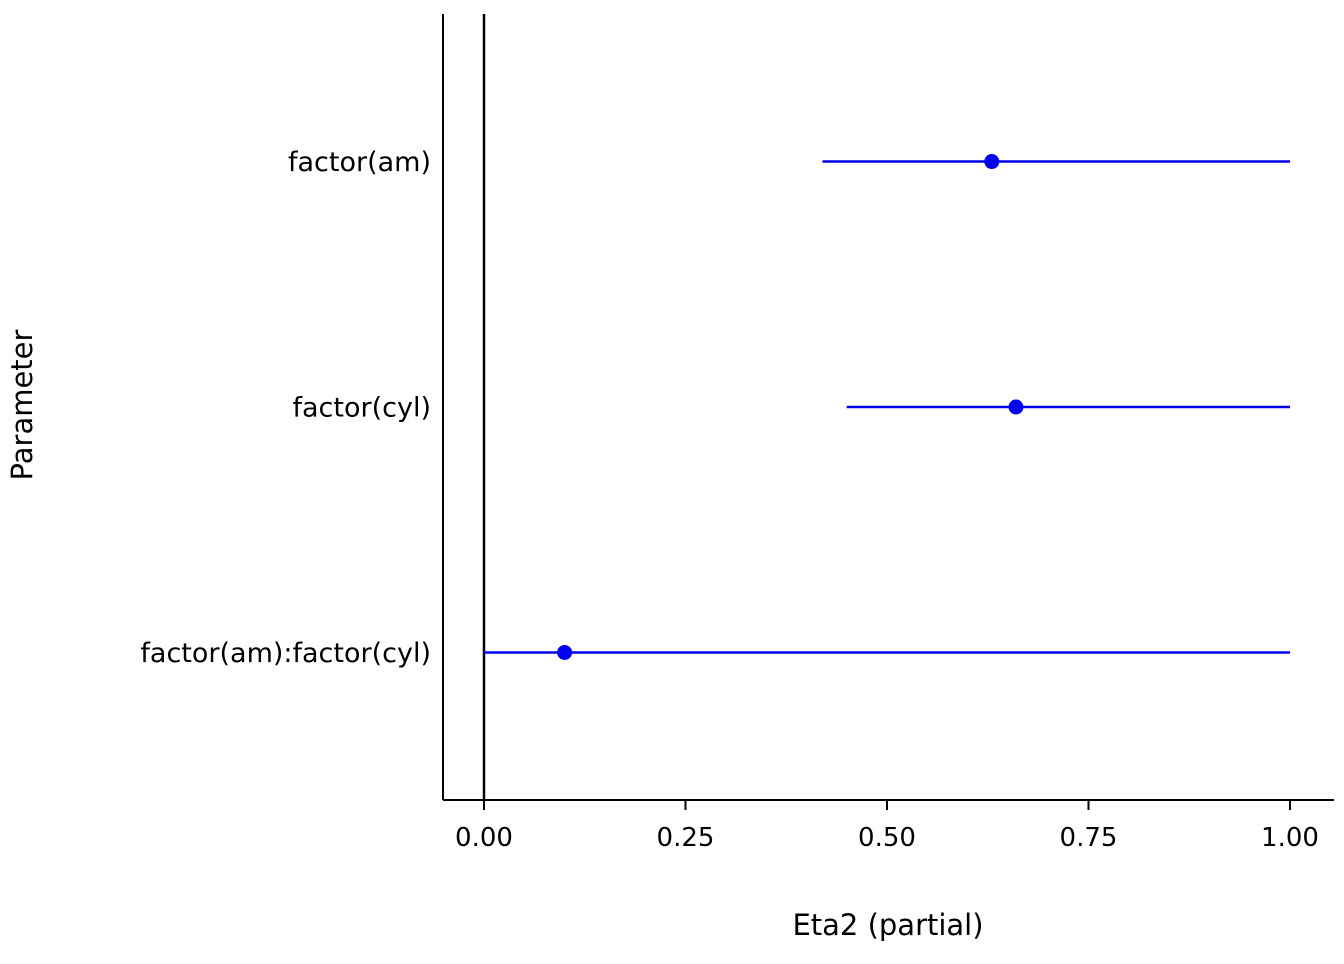 The width and height of the screenshot is (1344, 964). Describe the element at coordinates (887, 925) in the screenshot. I see `x-axis-title: Eta2 (partial)` at that location.